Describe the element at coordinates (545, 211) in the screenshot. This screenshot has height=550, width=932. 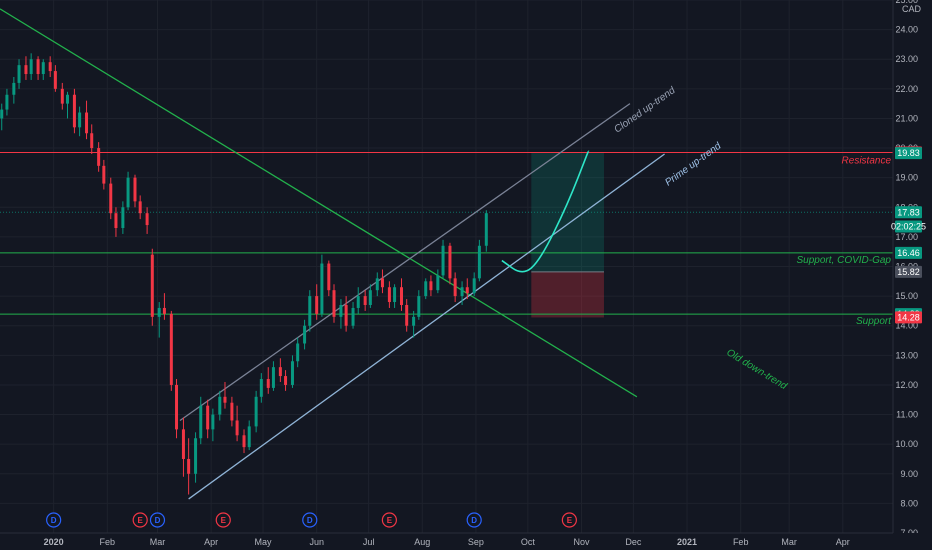
I see `projection-path` at that location.